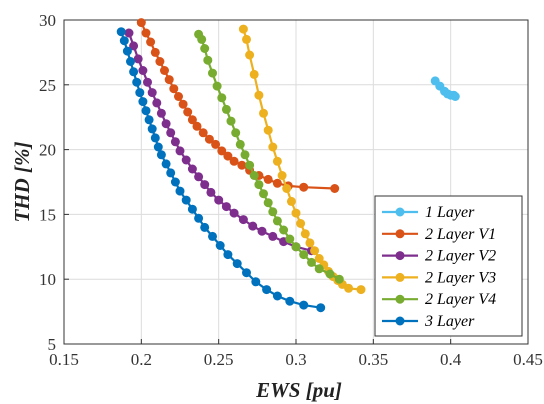  I want to click on x-tick-label: 0.25, so click(219, 359).